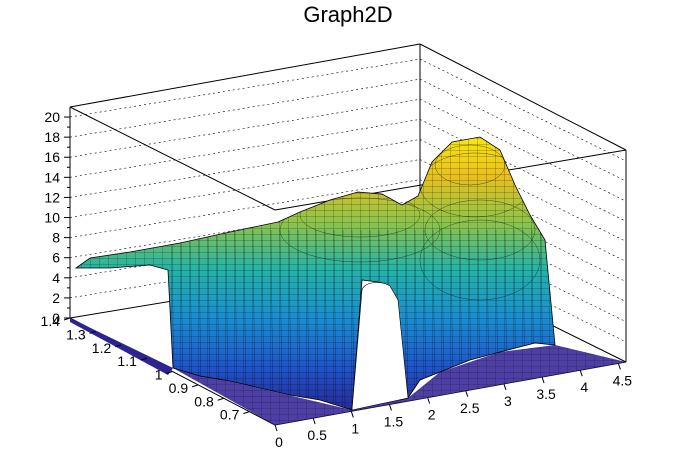 This screenshot has height=472, width=696. Describe the element at coordinates (56, 278) in the screenshot. I see `z-tick-label: 4` at that location.